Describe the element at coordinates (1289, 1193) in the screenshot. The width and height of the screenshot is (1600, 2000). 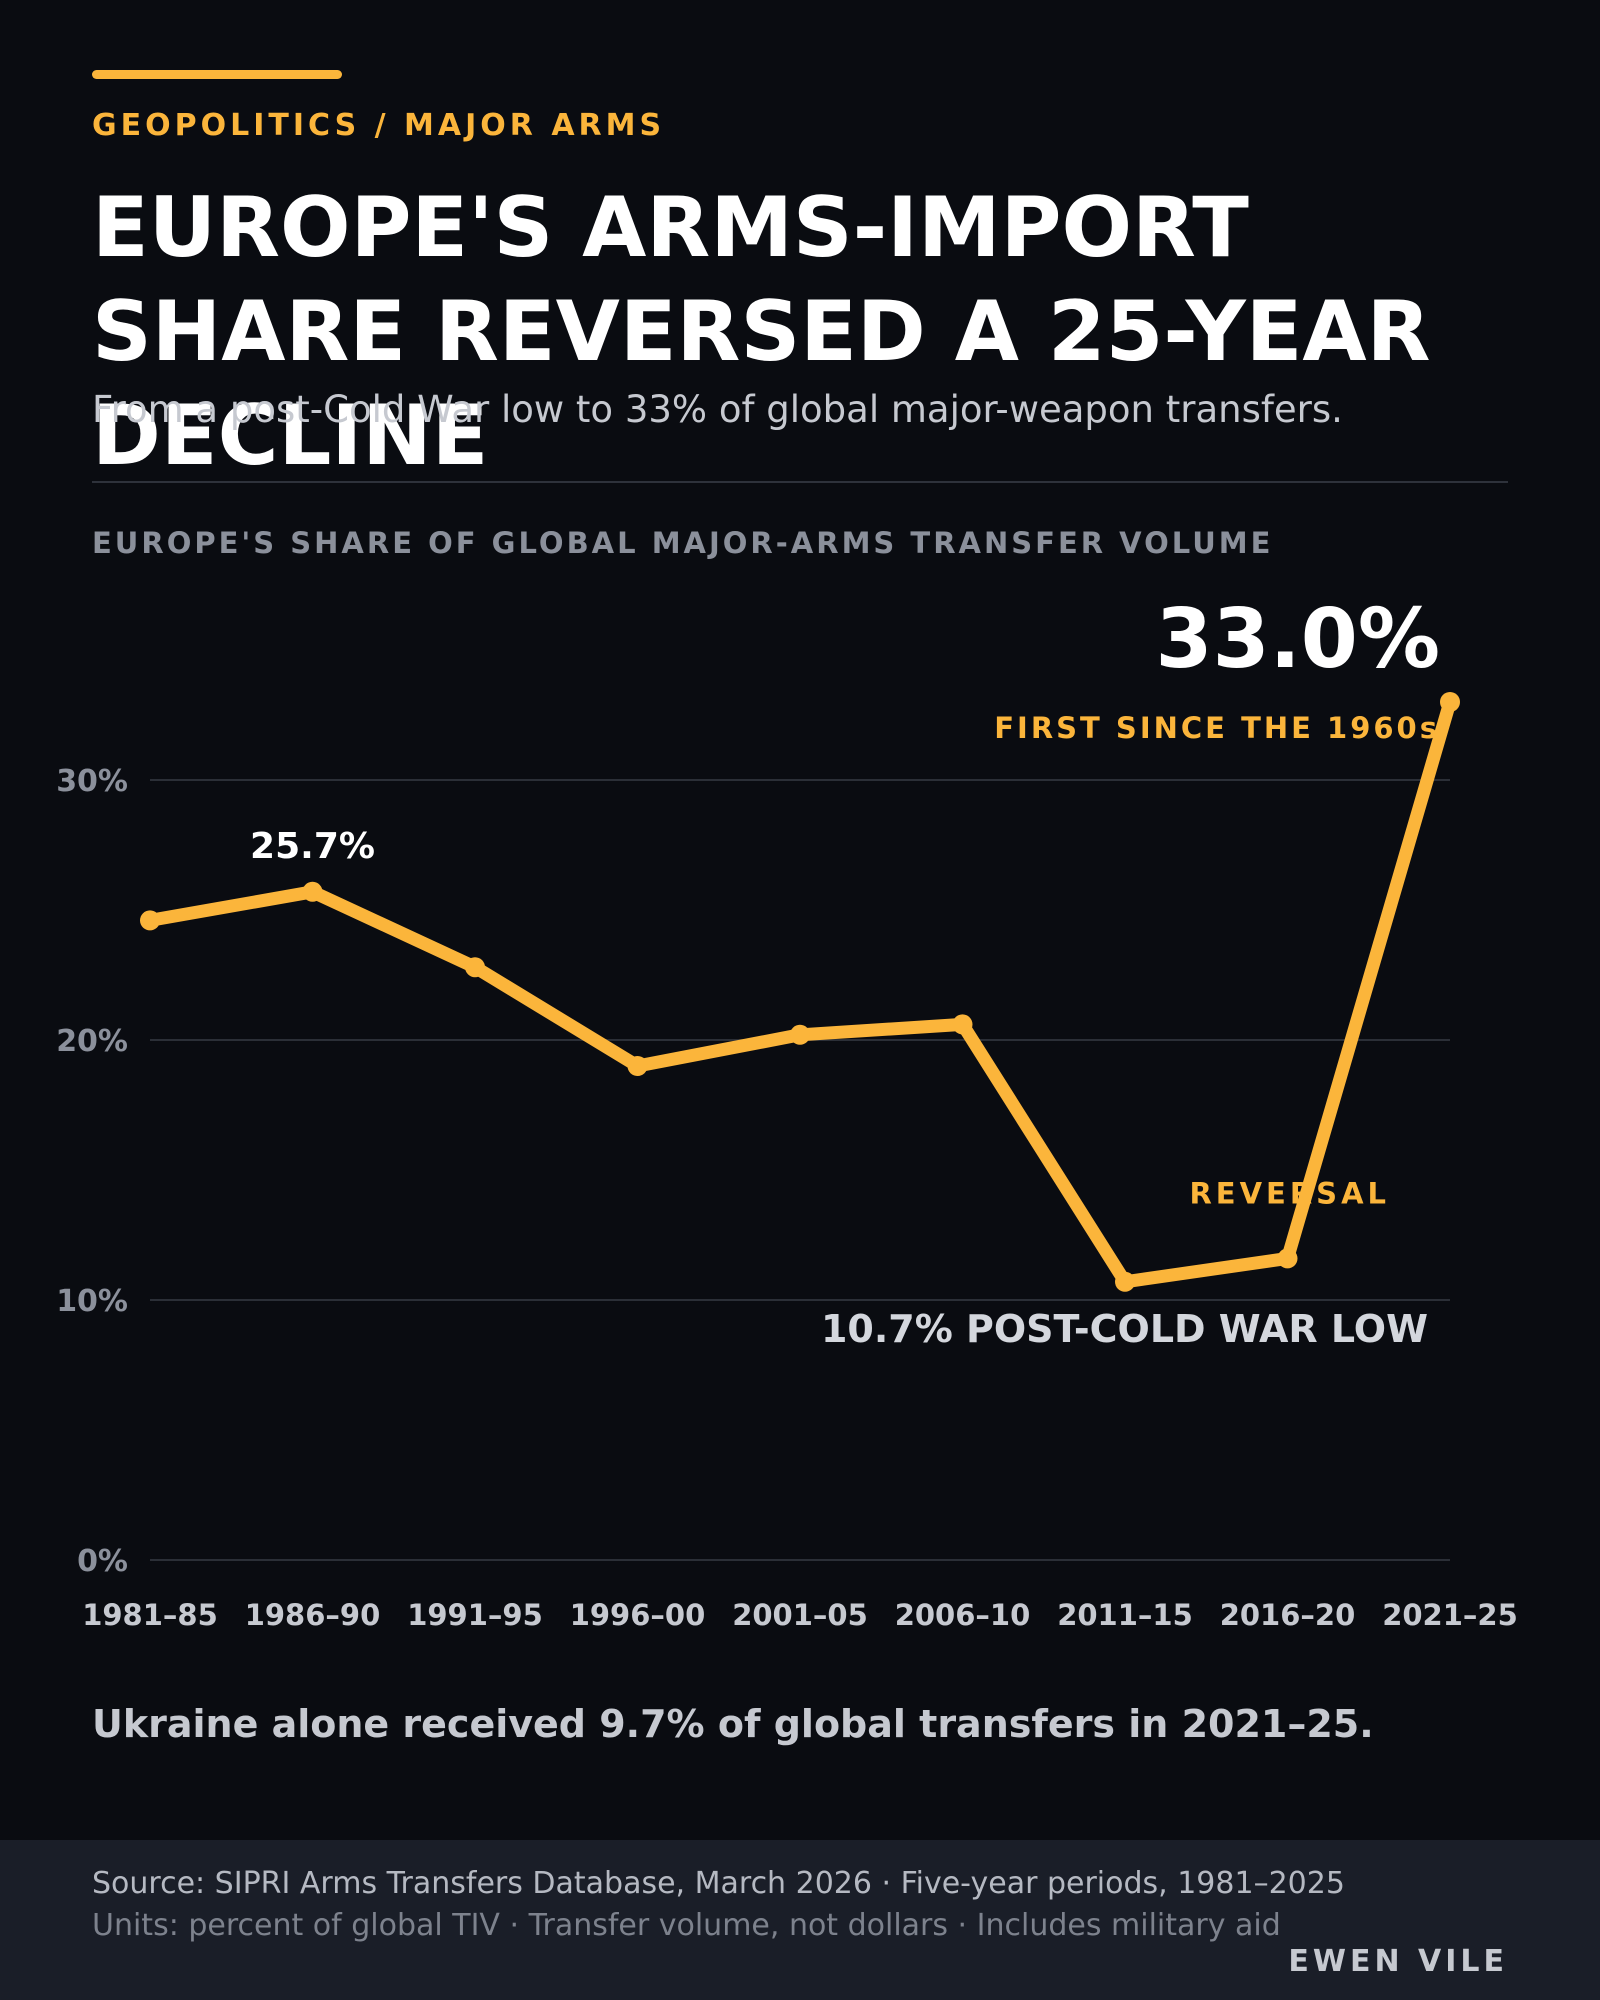
I see `reversal-label: REVERSAL` at that location.